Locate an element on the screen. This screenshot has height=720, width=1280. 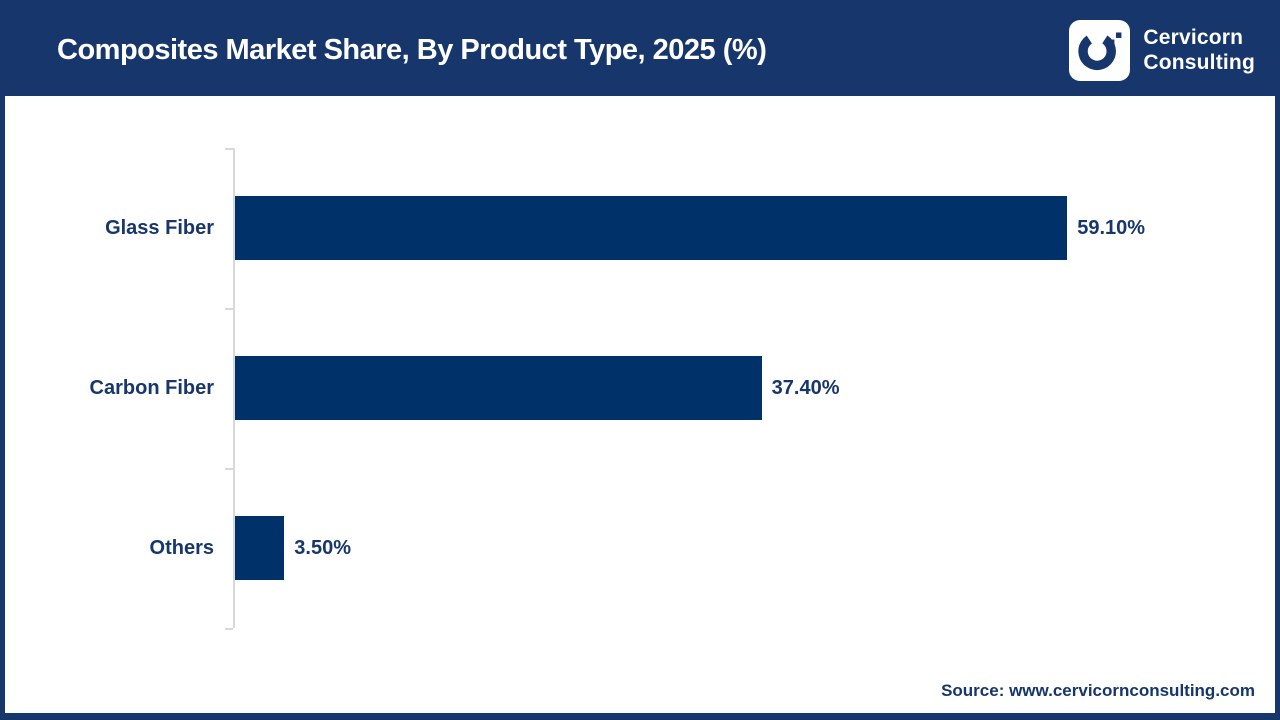
cervicorn-logo-icon is located at coordinates (1100, 50).